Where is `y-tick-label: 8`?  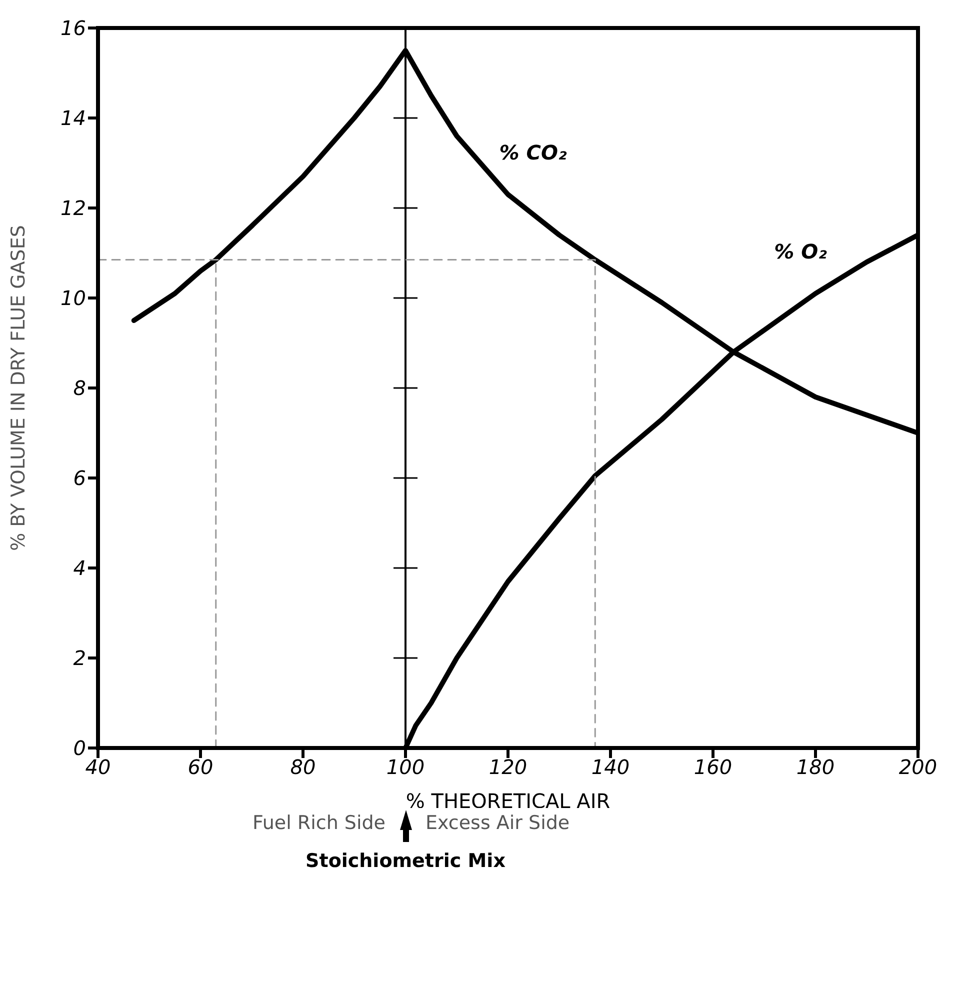 y-tick-label: 8 is located at coordinates (79, 388).